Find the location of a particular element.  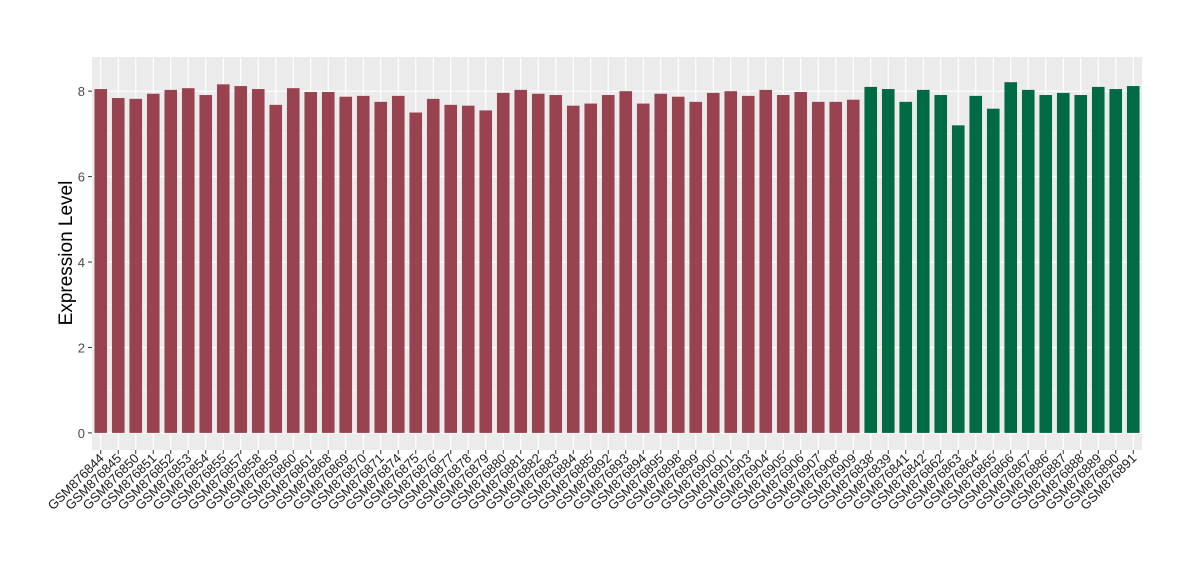

y-tick-label: 6 is located at coordinates (81, 177).